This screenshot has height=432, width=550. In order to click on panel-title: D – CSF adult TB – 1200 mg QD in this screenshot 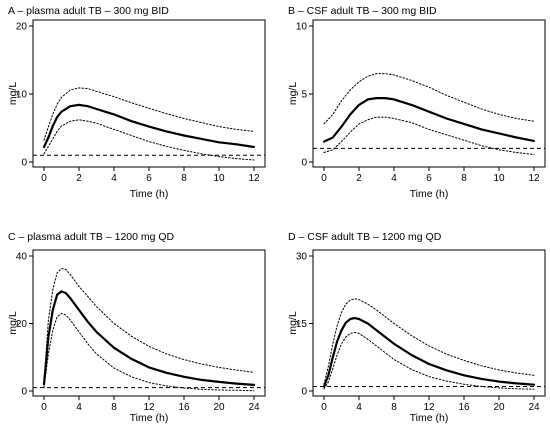, I will do `click(365, 237)`.